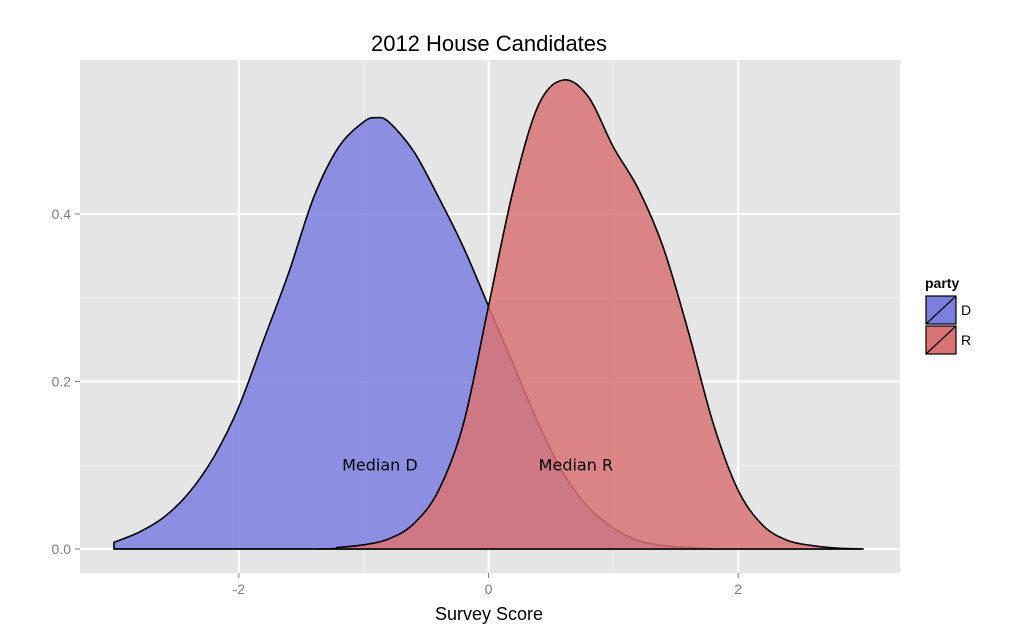 Image resolution: width=1024 pixels, height=640 pixels. What do you see at coordinates (966, 310) in the screenshot?
I see `legend-label-d: D` at bounding box center [966, 310].